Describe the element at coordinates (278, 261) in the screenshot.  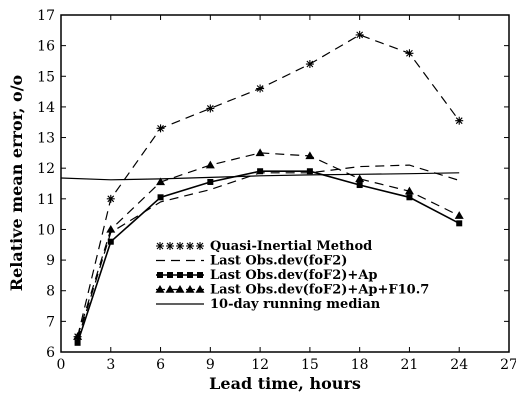
I see `legend-label: Last Obs.dev(foF2)` at that location.